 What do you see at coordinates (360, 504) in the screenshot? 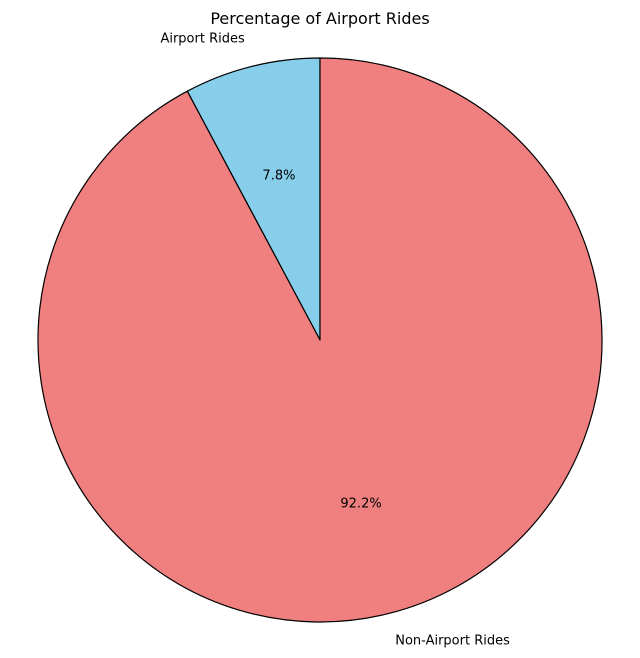
I see `pct-label-non-airport-rides: 92.2%` at bounding box center [360, 504].